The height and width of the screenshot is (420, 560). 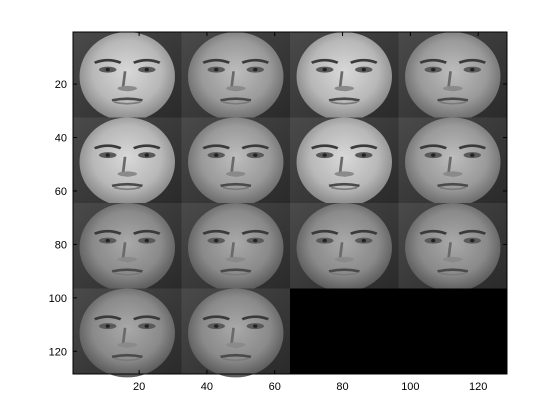 I want to click on y-tick-label: 80, so click(x=61, y=245).